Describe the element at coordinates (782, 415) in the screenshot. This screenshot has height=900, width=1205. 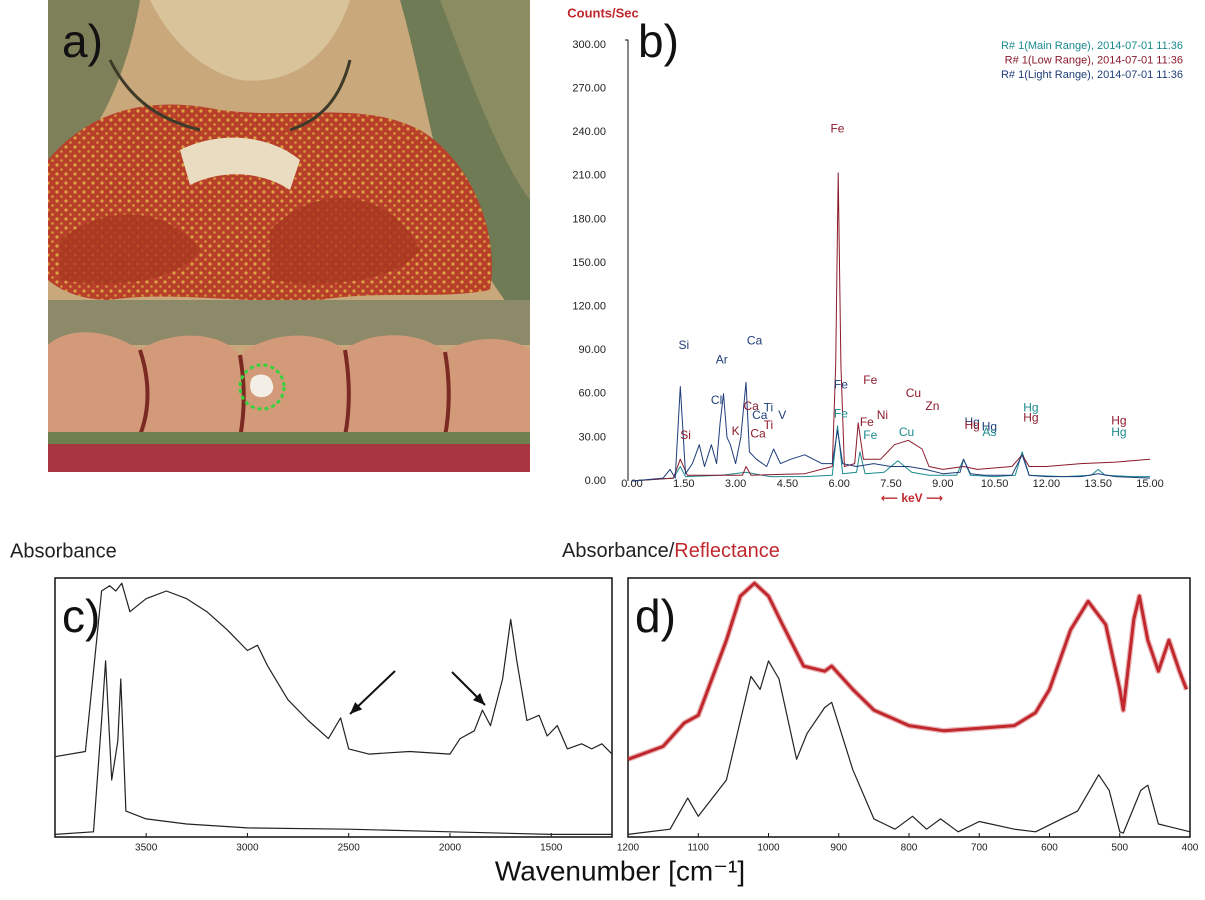
I see `peak-label: V` at that location.